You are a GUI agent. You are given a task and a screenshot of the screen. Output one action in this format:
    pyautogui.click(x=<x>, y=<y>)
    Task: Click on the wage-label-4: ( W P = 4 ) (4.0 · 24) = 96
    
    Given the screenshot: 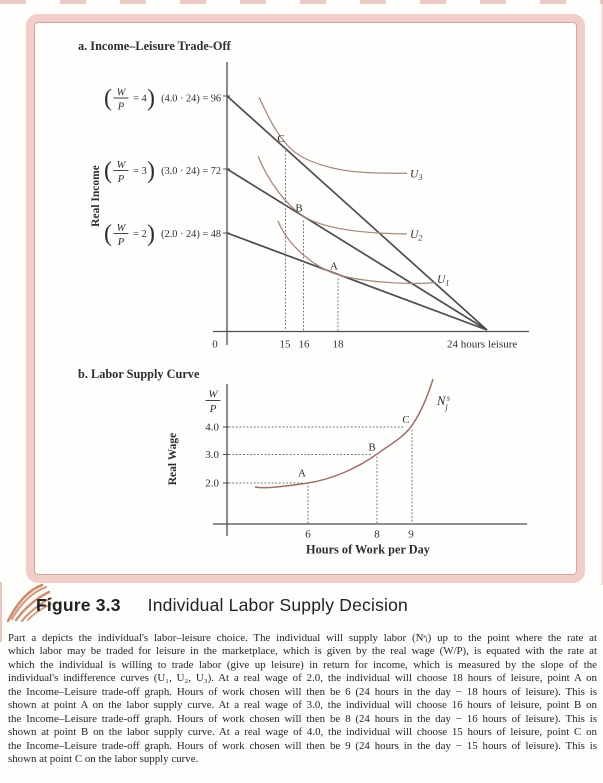 What is the action you would take?
    pyautogui.click(x=162, y=99)
    